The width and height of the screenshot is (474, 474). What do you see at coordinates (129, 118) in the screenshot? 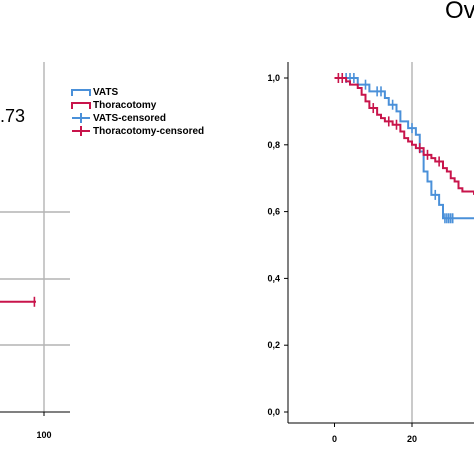
I see `legend-label: VATS-censored` at bounding box center [129, 118].